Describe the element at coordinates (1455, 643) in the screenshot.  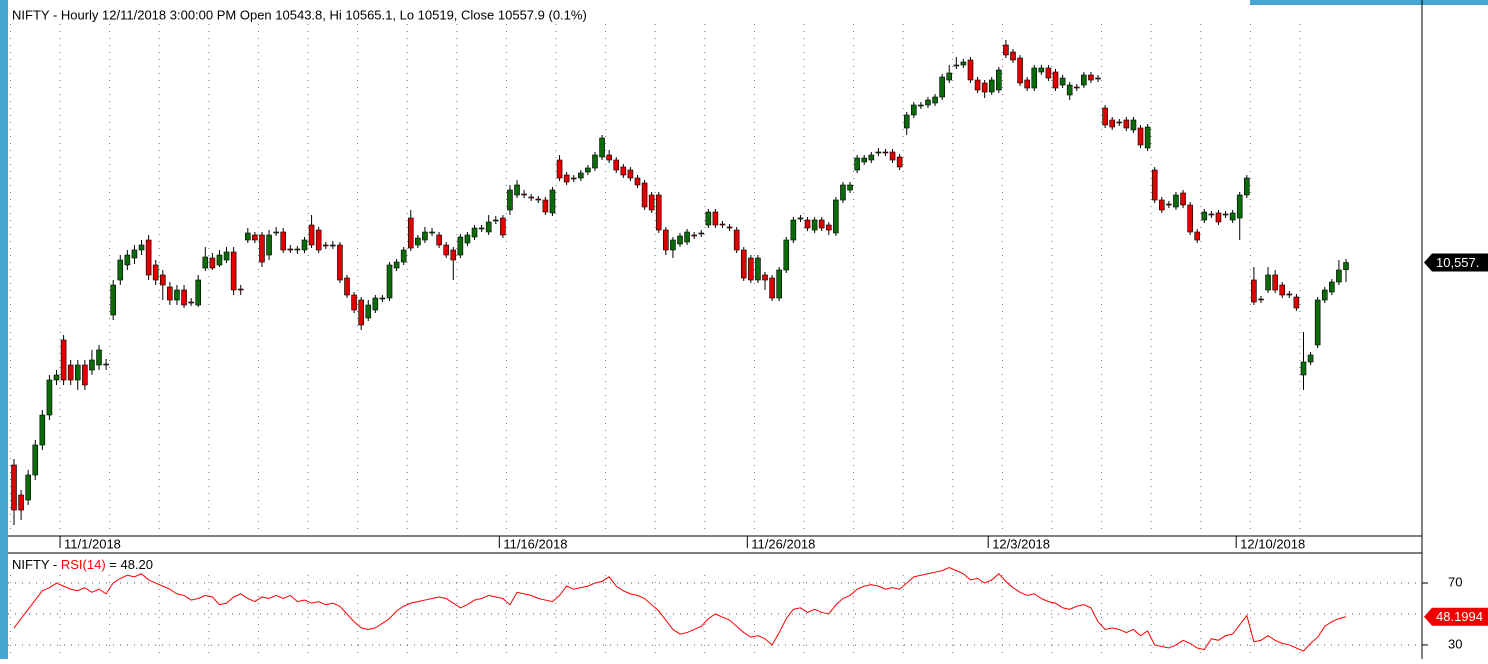
I see `y-tick-label: 30` at that location.